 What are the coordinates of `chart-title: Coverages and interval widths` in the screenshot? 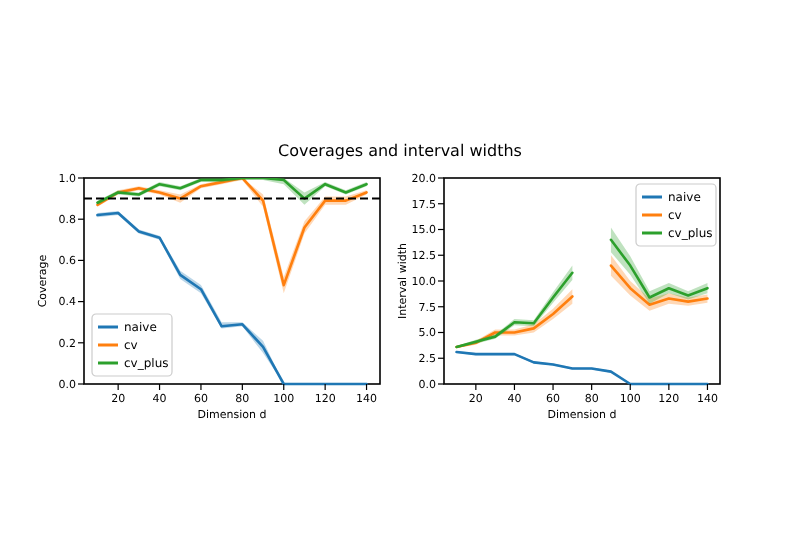 It's located at (400, 151).